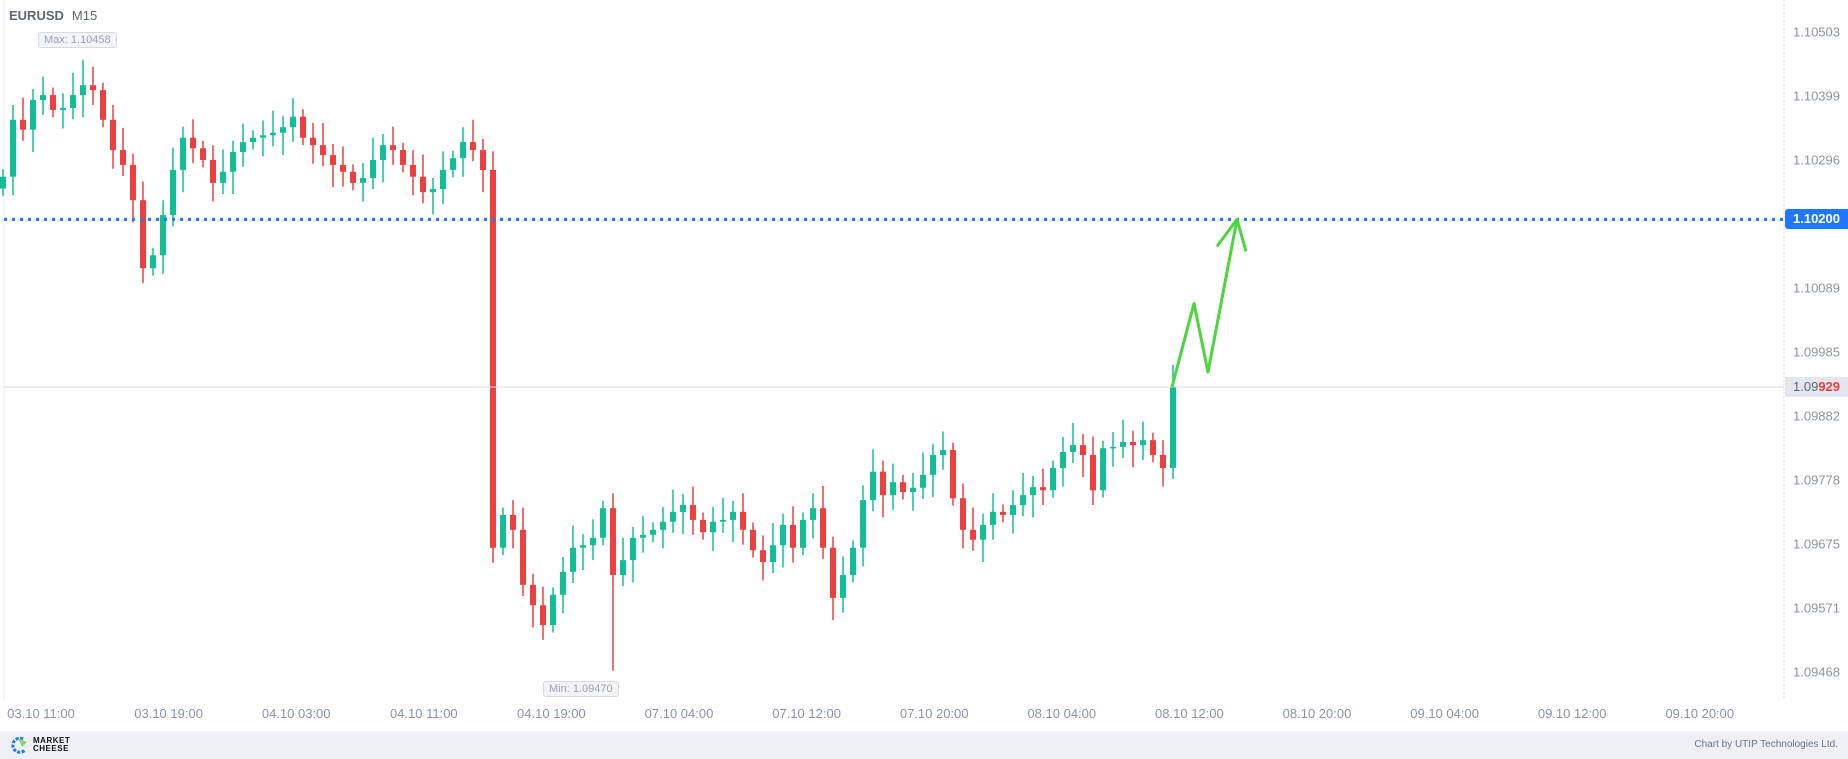 The image size is (1848, 759). I want to click on time-tick-label: 04.10 19:00, so click(551, 713).